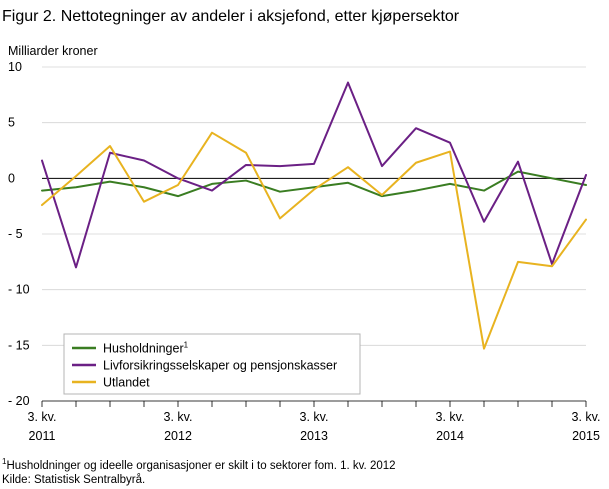 The width and height of the screenshot is (609, 489). Describe the element at coordinates (450, 436) in the screenshot. I see `x-tick-label-year: 2014` at that location.